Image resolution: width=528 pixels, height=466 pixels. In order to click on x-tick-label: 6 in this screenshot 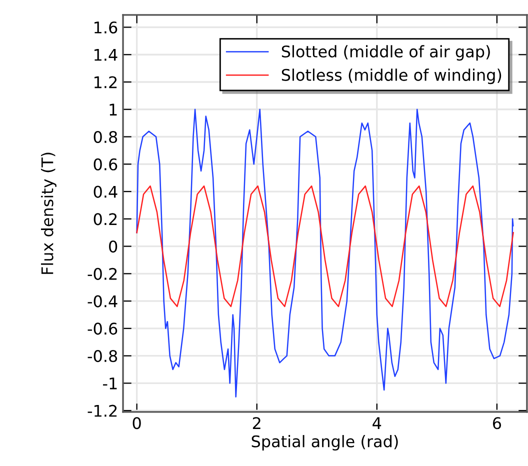, I will do `click(497, 423)`.